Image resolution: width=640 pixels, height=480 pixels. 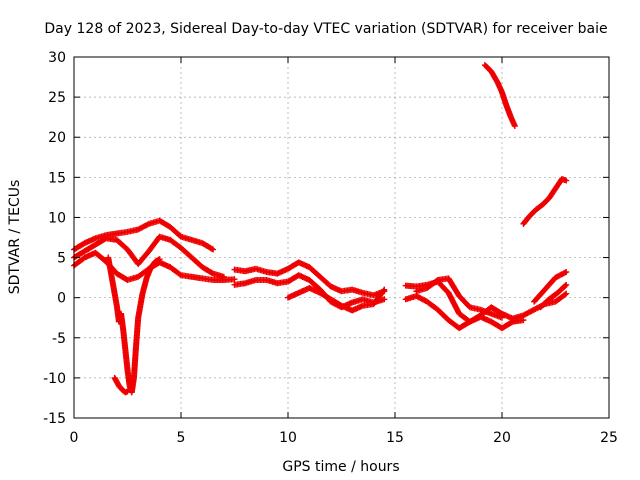 I want to click on y-tick-label: -10, so click(x=54, y=379).